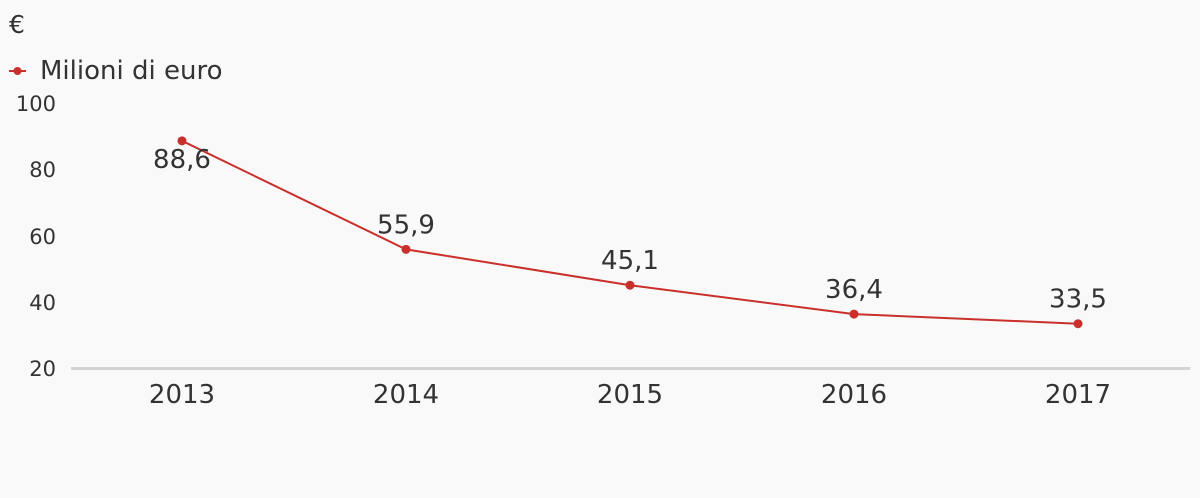 This screenshot has height=498, width=1200. I want to click on y-axis-ticks: 100 80 60 40 20, so click(36, 236).